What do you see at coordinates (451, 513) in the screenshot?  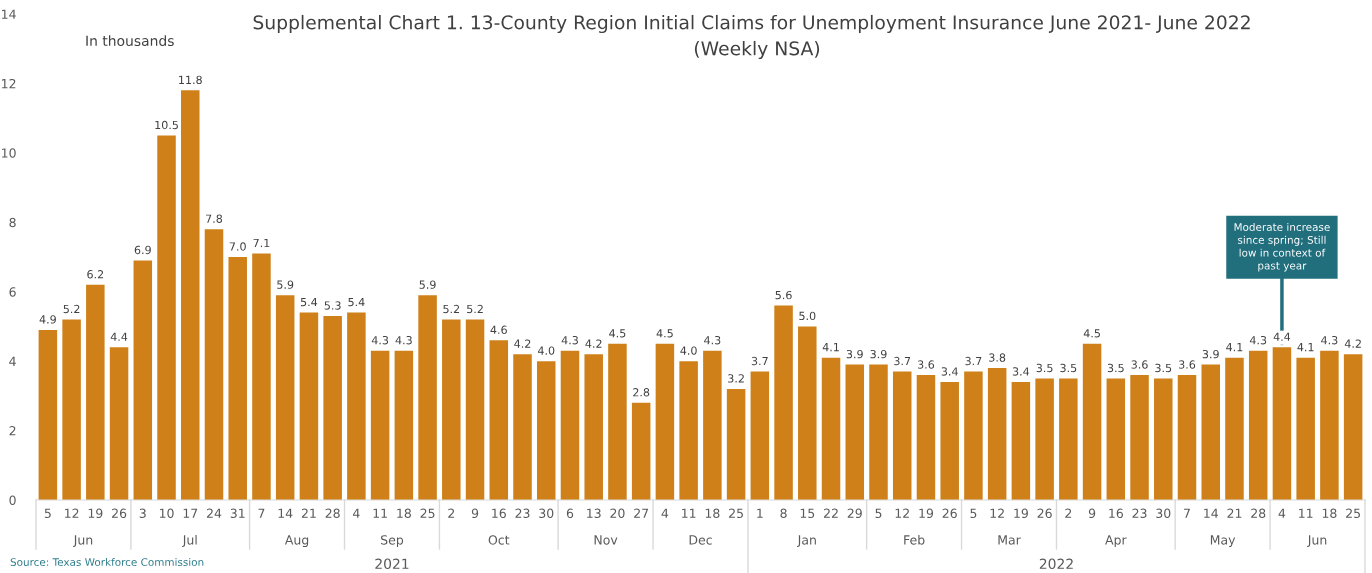 I see `x-tick-label: 2` at bounding box center [451, 513].